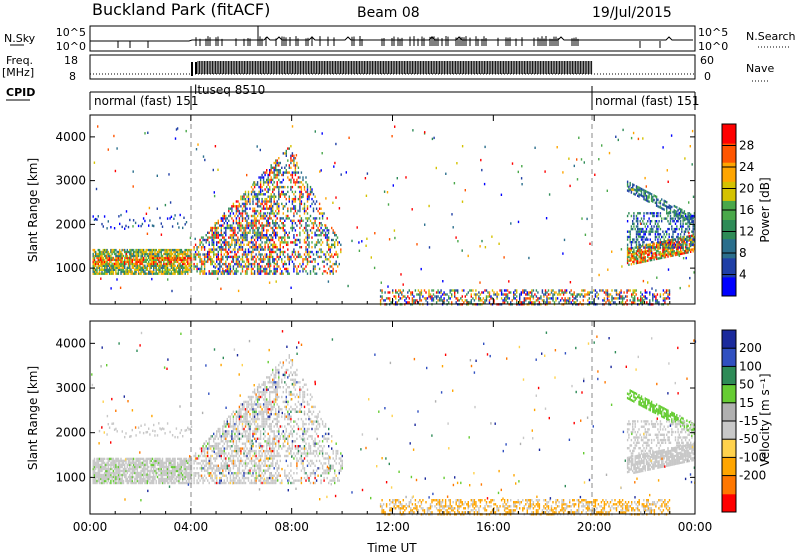 The image size is (800, 554). Describe the element at coordinates (729, 267) in the screenshot. I see `power-colorbar-swatch` at that location.